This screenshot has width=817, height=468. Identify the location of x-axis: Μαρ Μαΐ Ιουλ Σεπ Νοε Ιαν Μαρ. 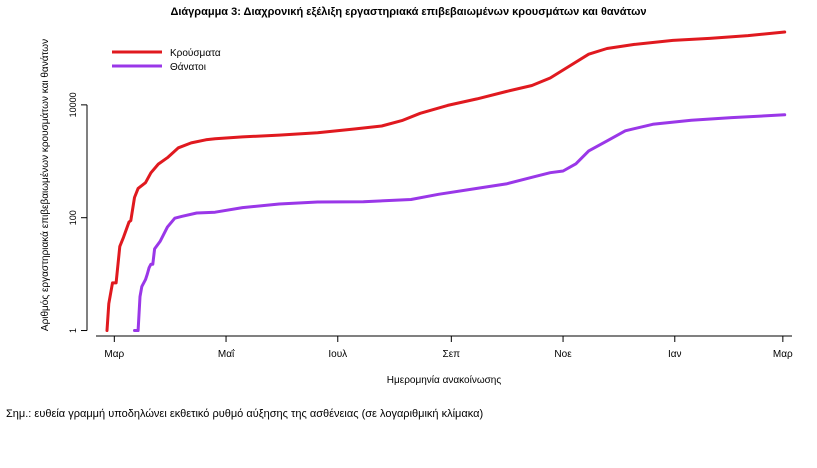
(444, 347).